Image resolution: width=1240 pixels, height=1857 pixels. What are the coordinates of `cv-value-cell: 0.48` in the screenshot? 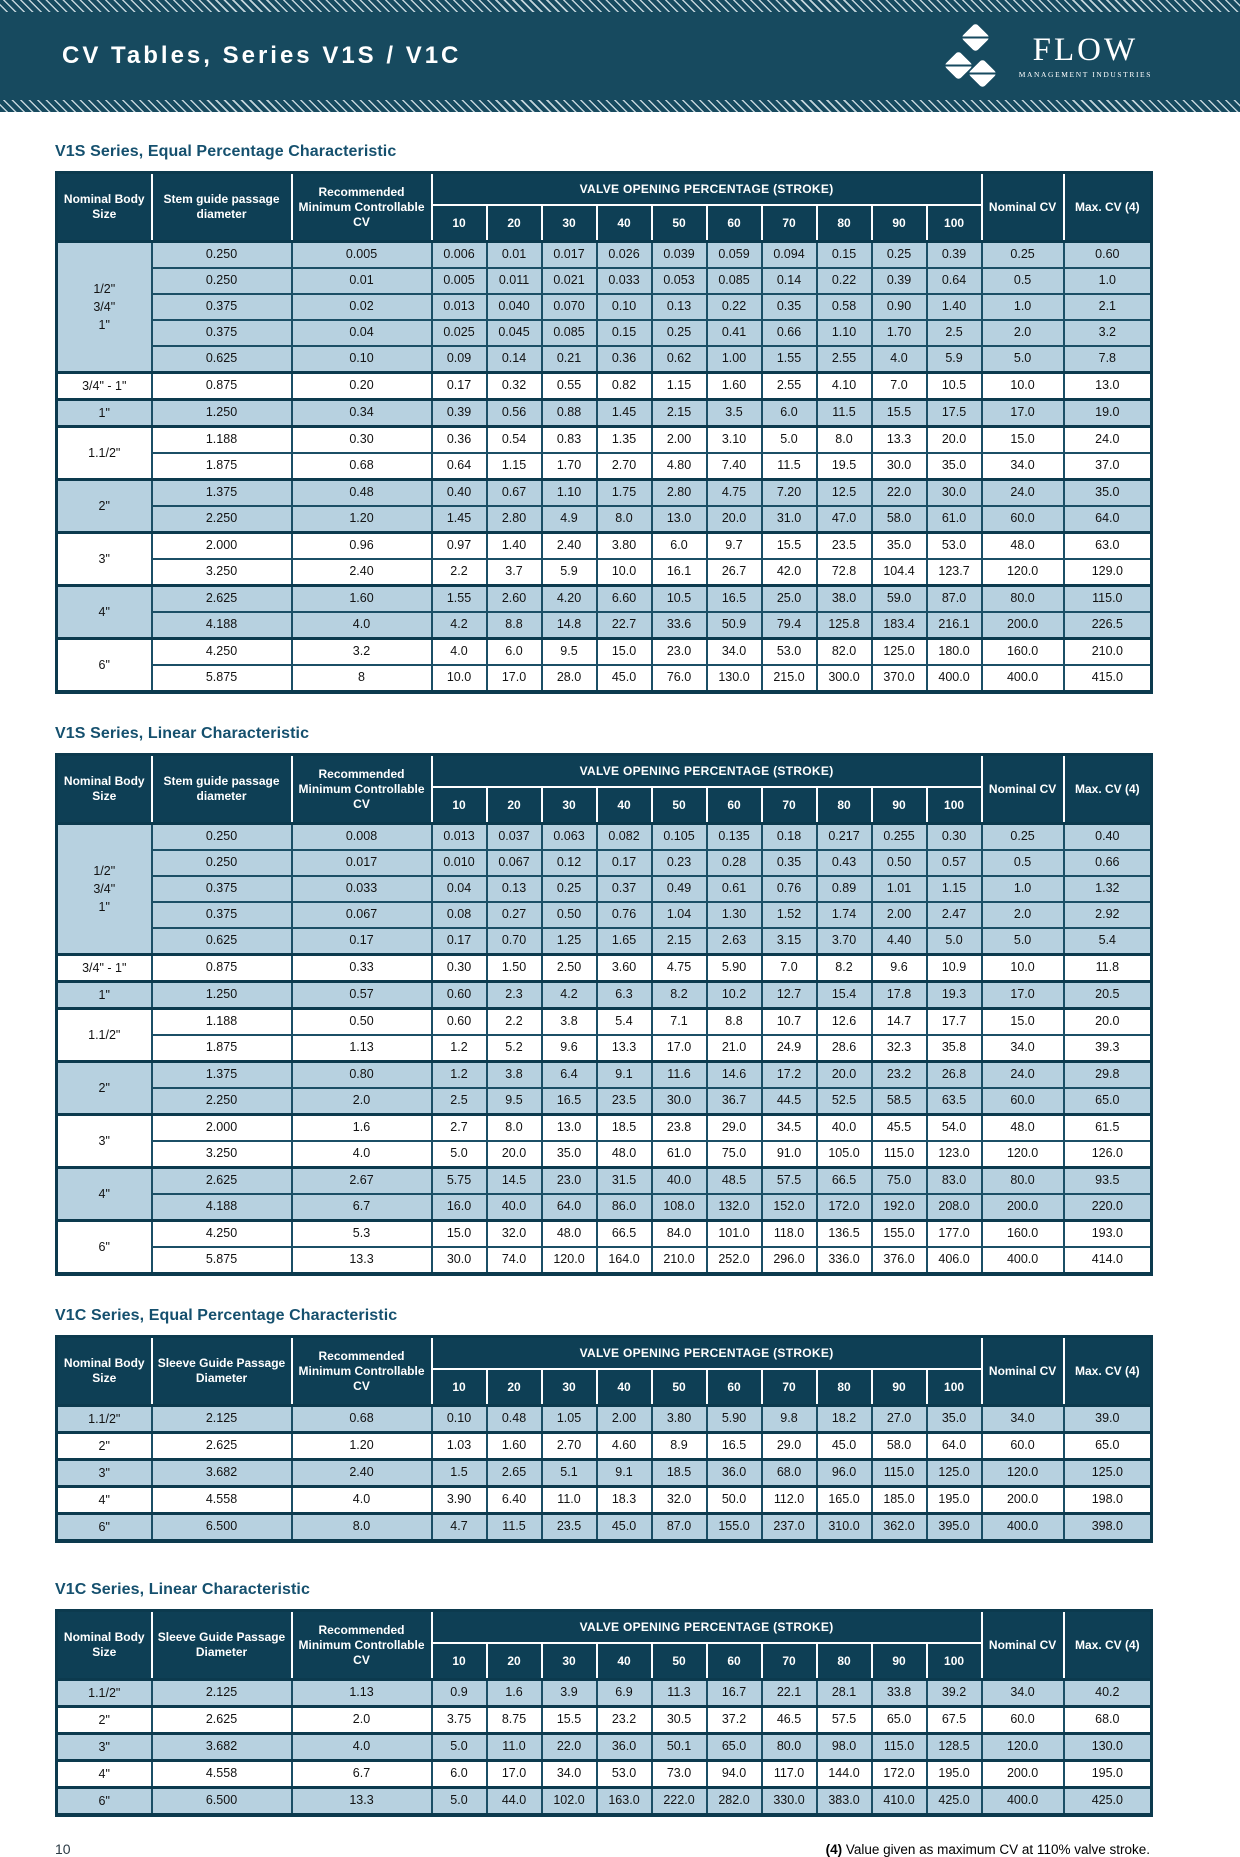 It's located at (361, 492).